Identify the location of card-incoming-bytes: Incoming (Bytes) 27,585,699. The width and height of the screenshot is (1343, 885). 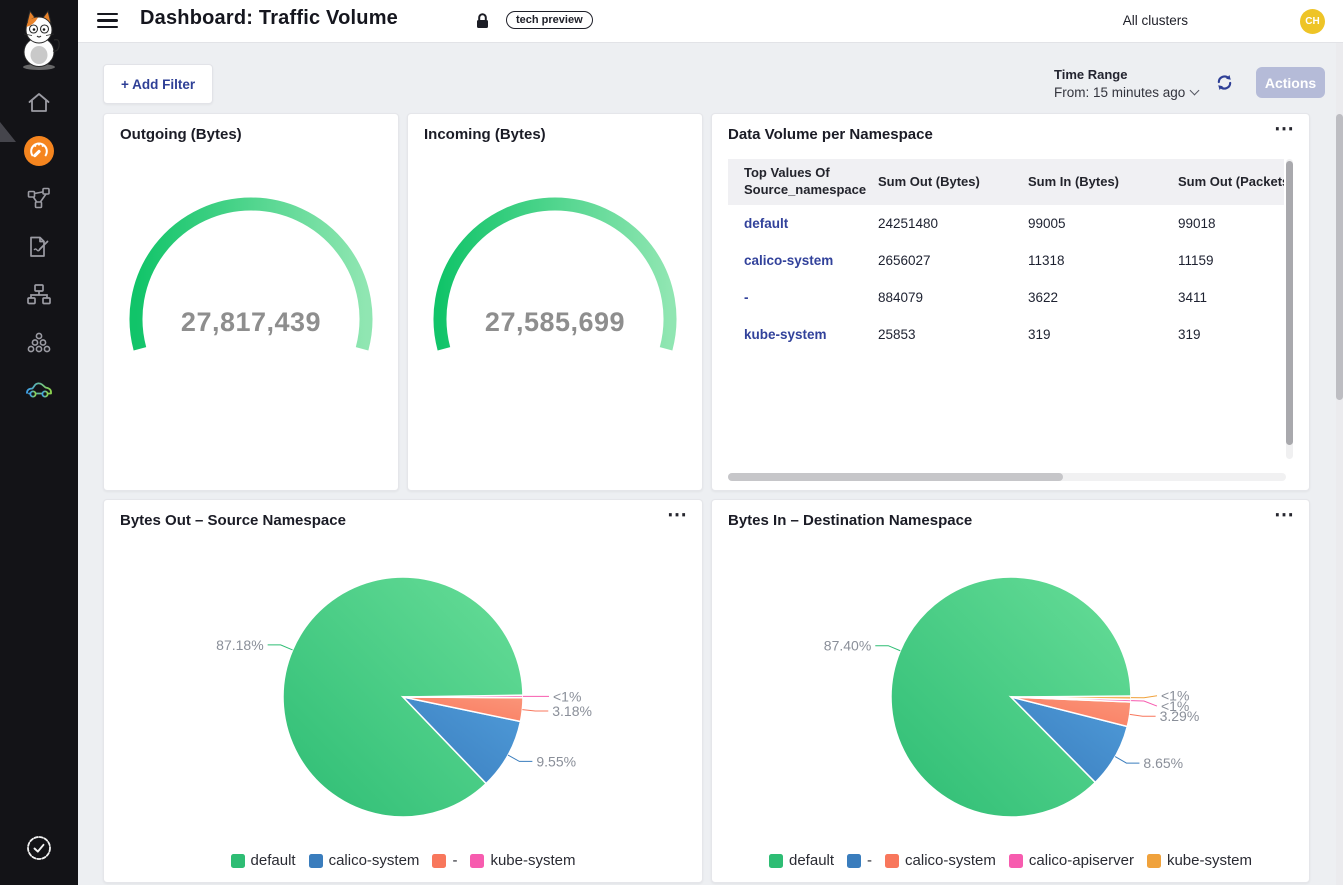
(555, 302).